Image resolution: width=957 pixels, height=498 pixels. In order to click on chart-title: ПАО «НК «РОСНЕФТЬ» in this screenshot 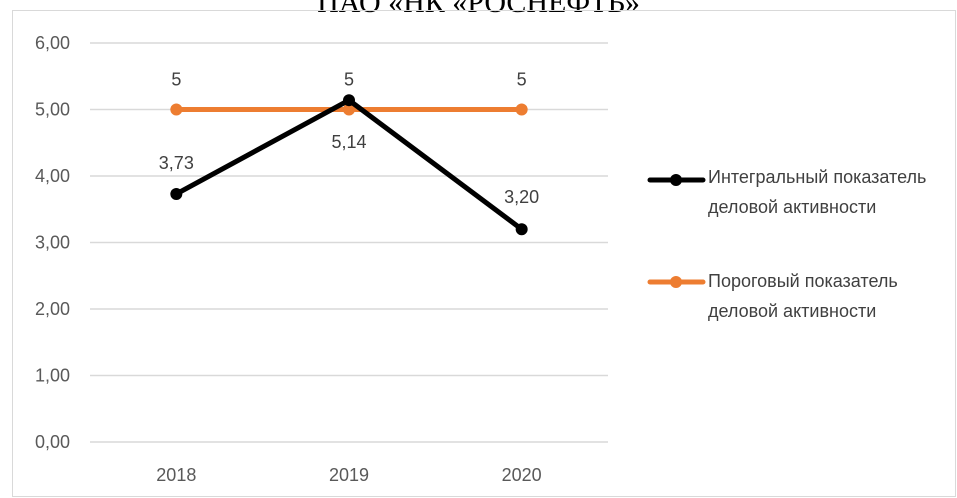, I will do `click(478, 9)`.